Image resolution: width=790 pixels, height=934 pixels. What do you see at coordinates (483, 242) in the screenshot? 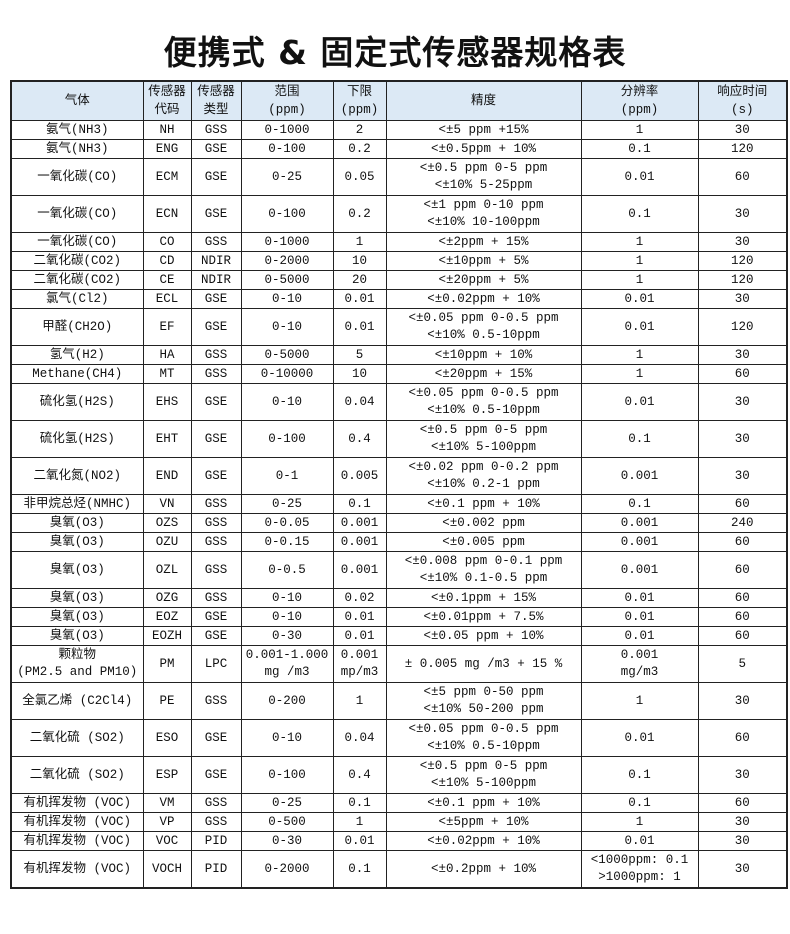
I see `cell-accuracy: <±2ppm + 15%` at bounding box center [483, 242].